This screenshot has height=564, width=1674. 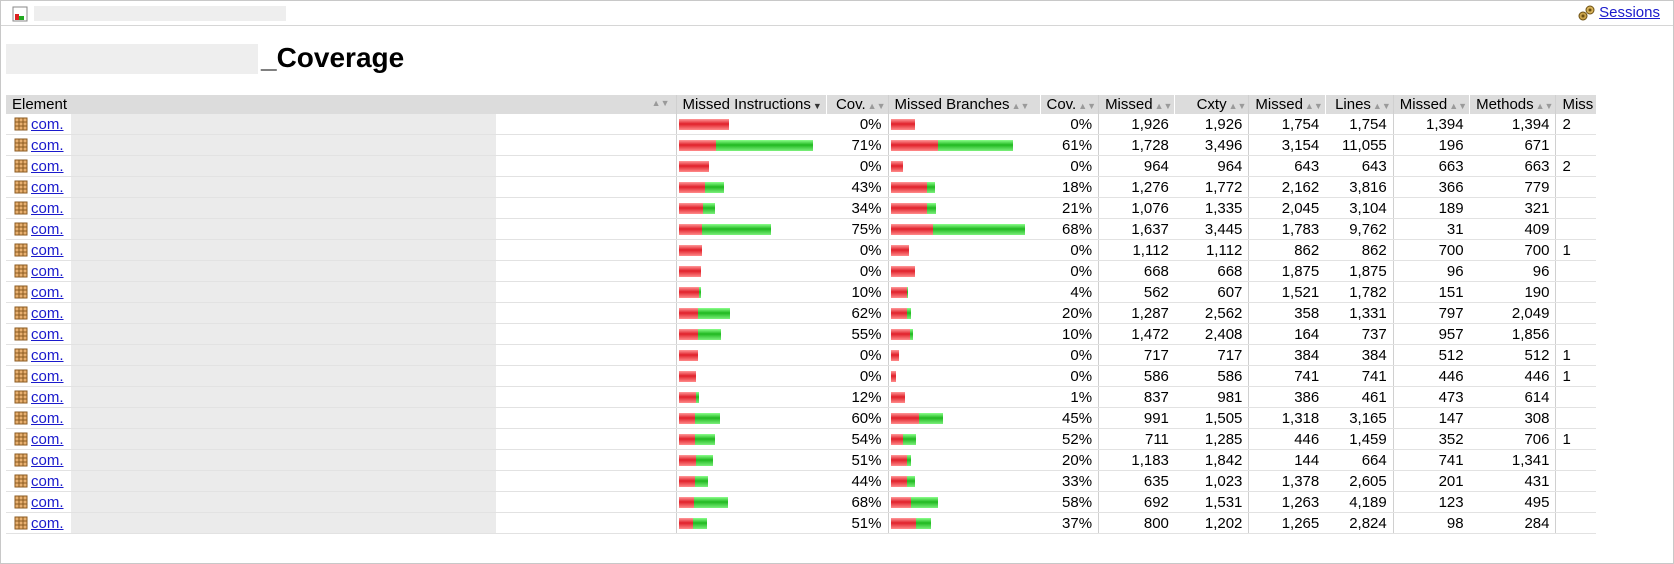 What do you see at coordinates (1359, 460) in the screenshot?
I see `lines: 664` at bounding box center [1359, 460].